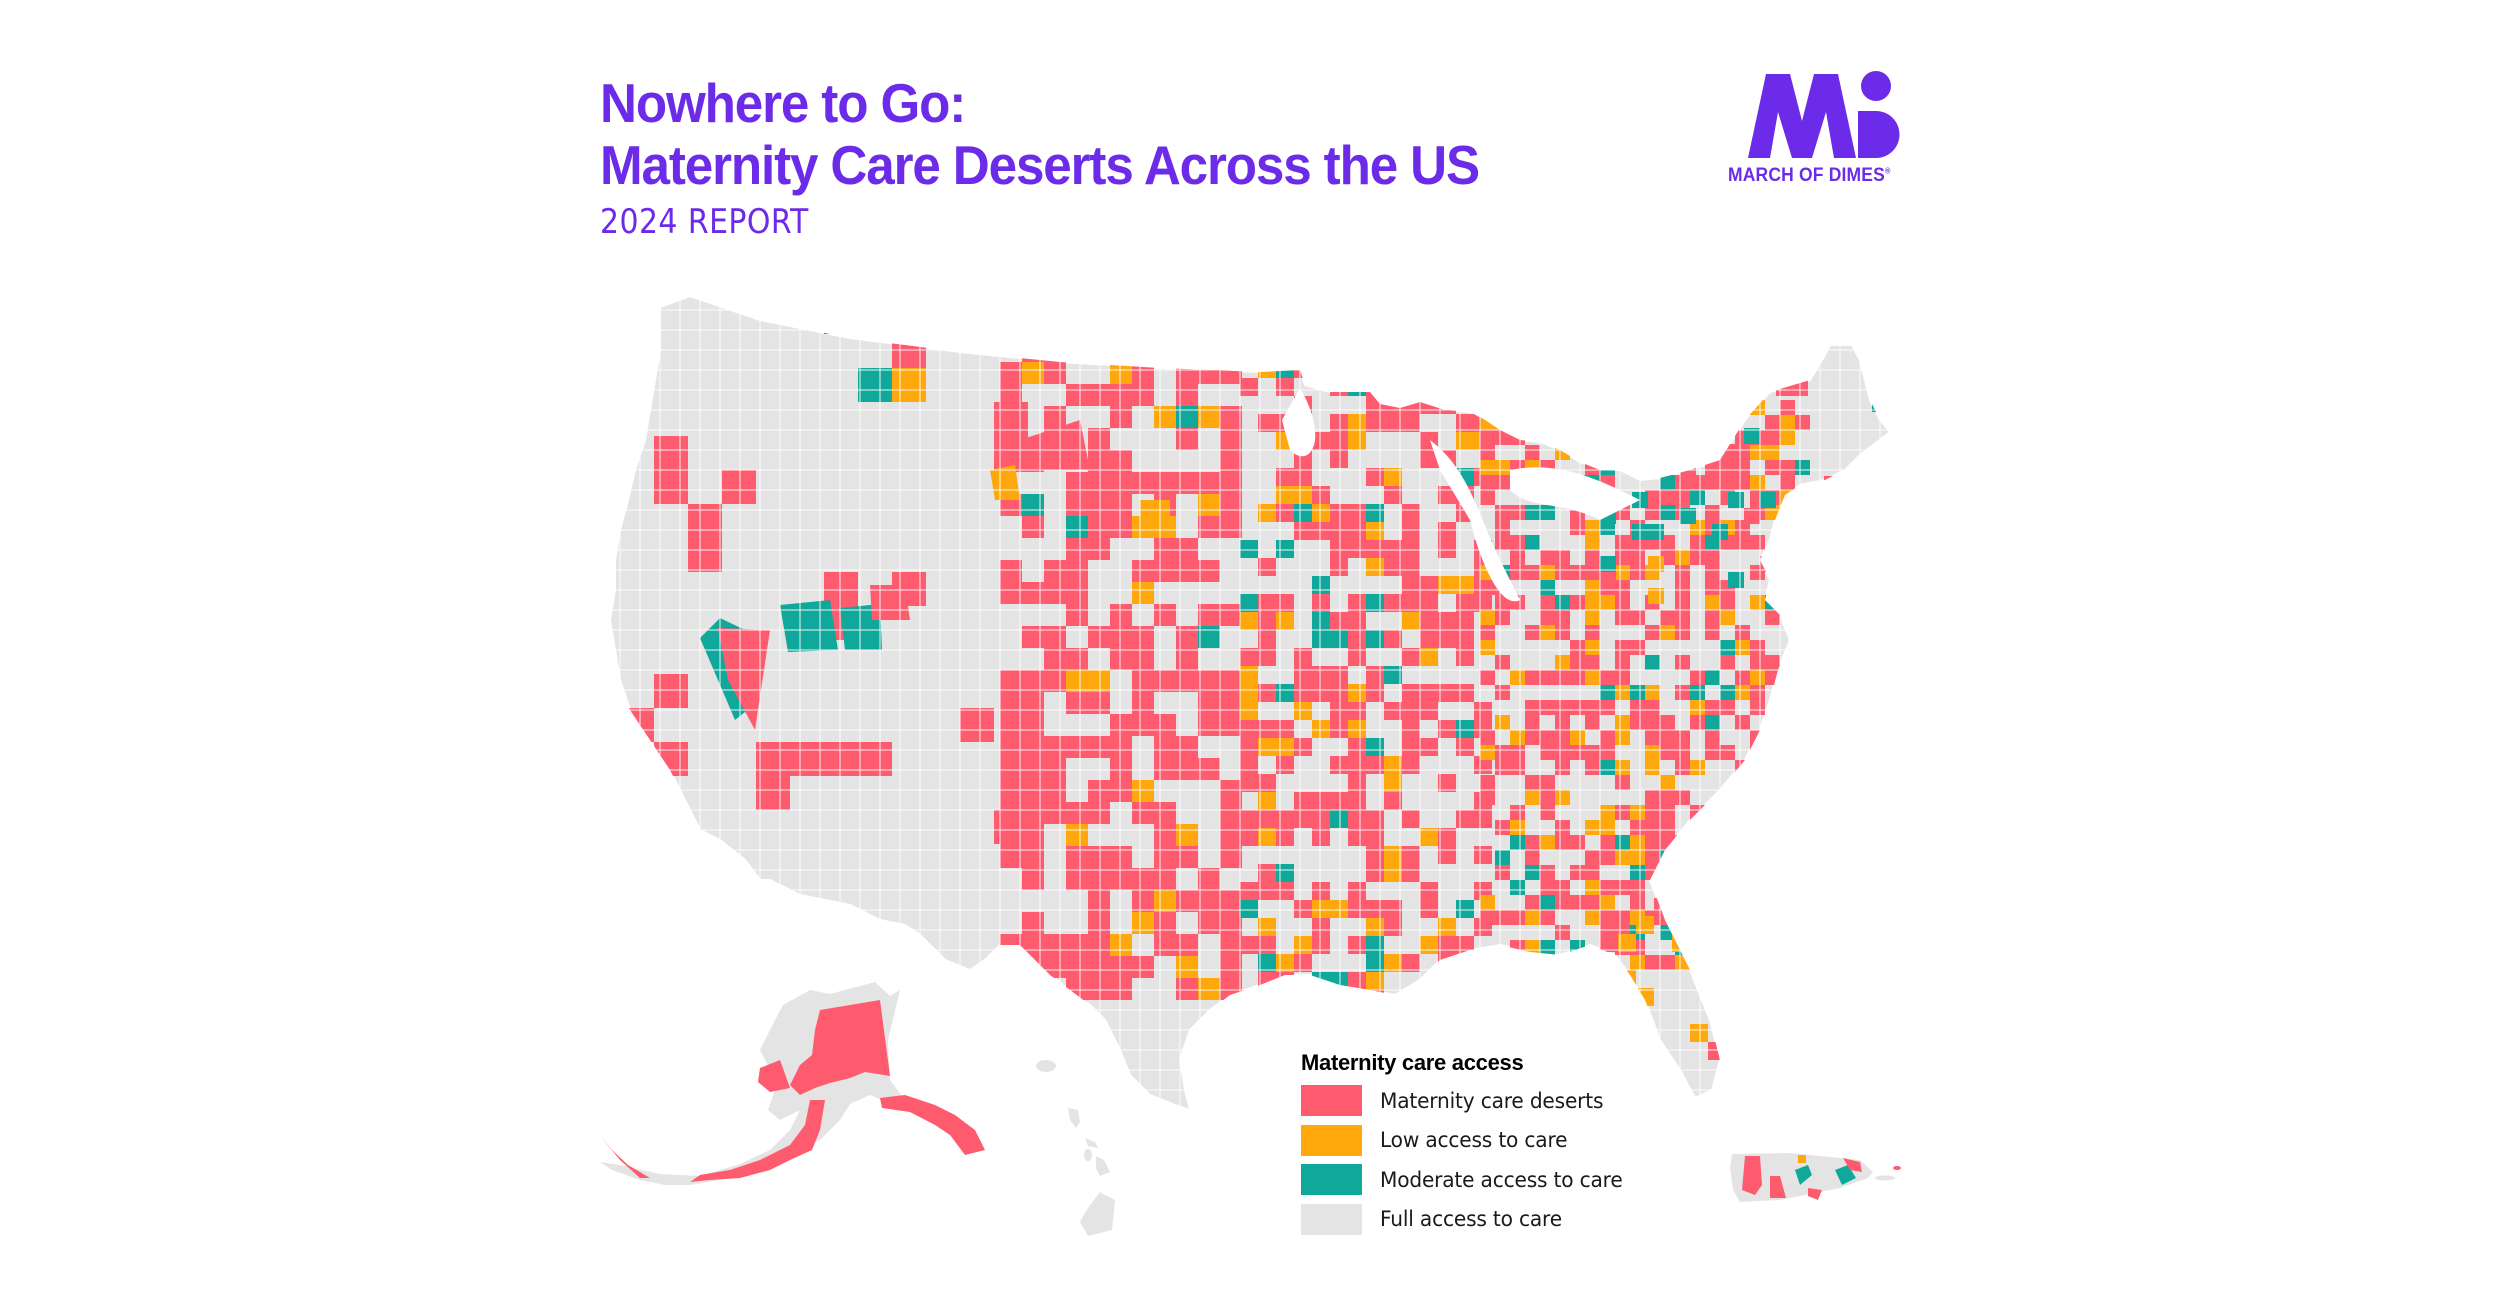  I want to click on low-access-swatch-icon, so click(1331, 1140).